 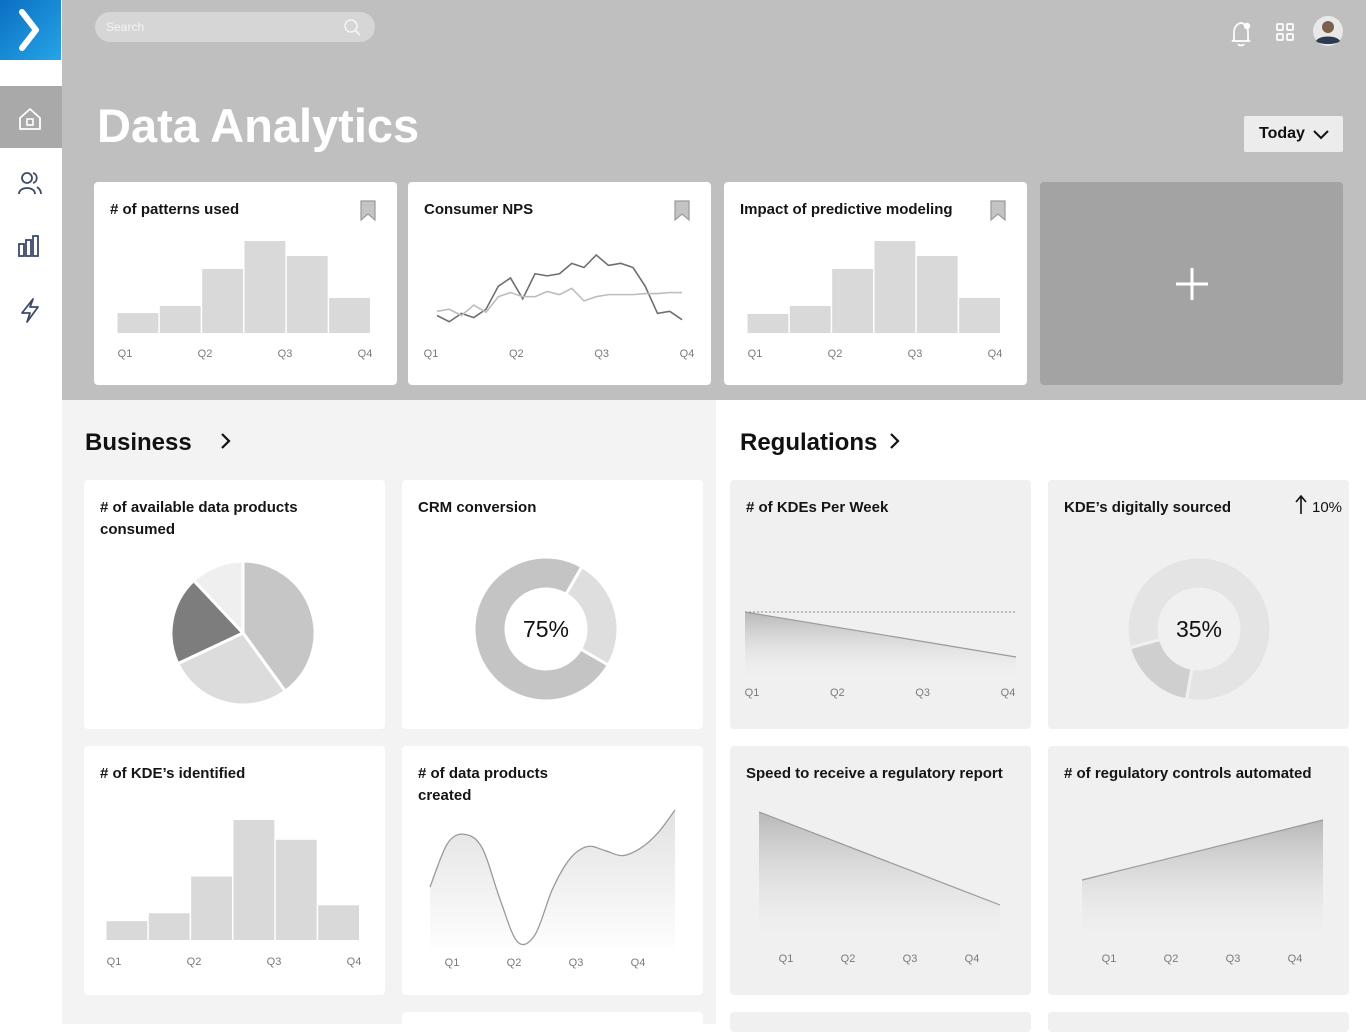 I want to click on notifications-icon, so click(x=1241, y=34).